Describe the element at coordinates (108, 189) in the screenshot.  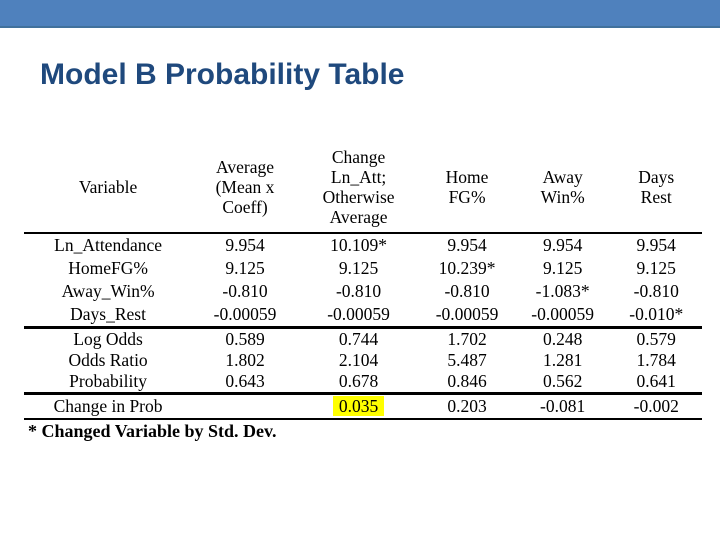
I see `column-header: Variable` at that location.